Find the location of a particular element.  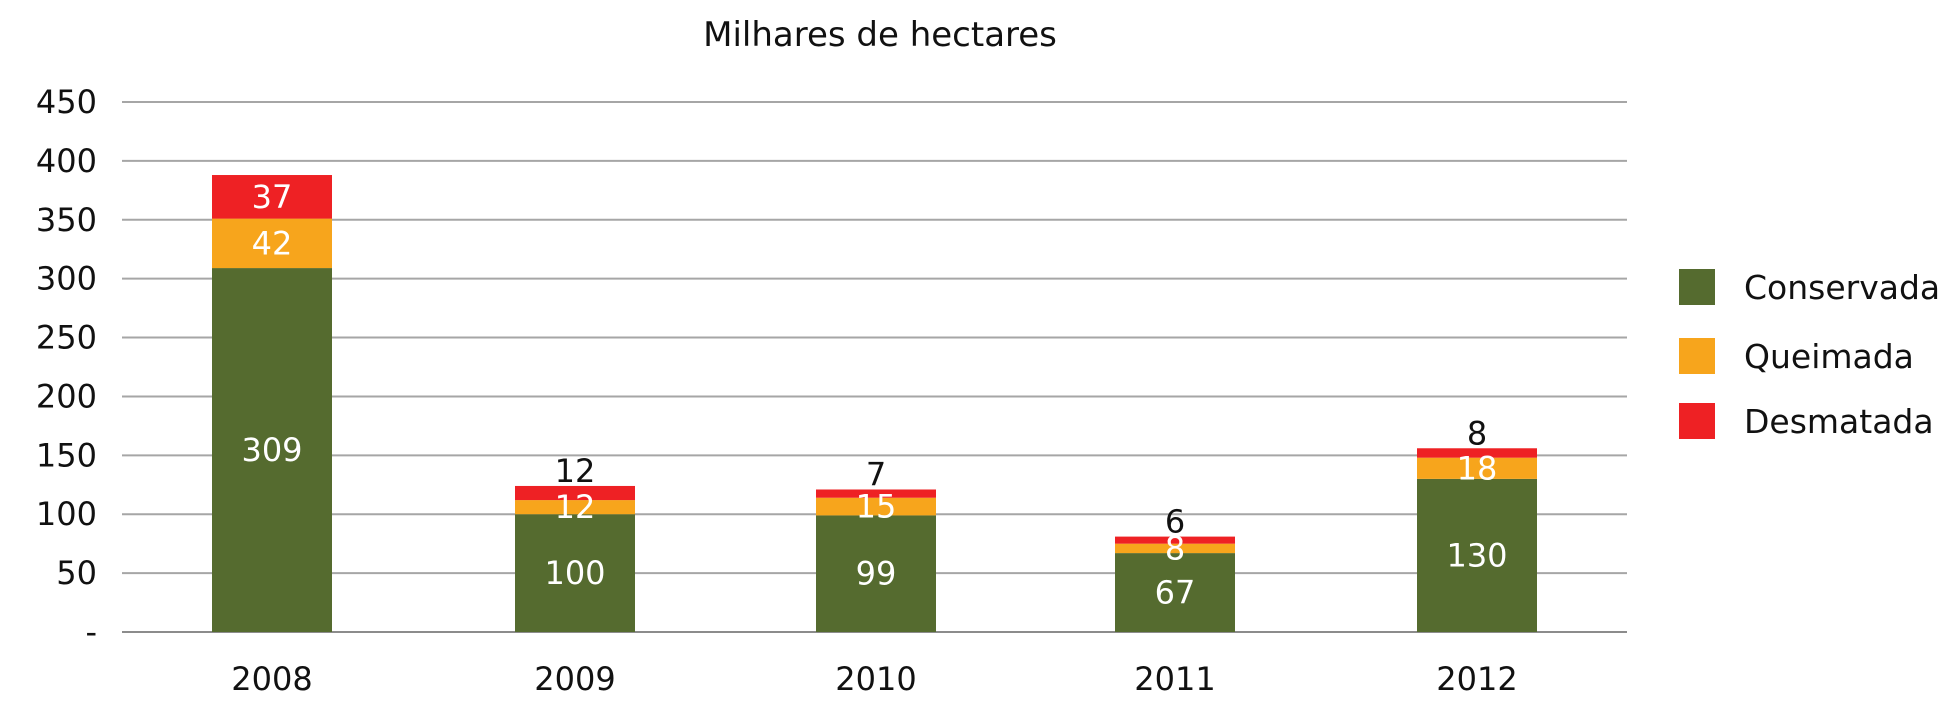

bar-desmatada-2008 is located at coordinates (272, 197).